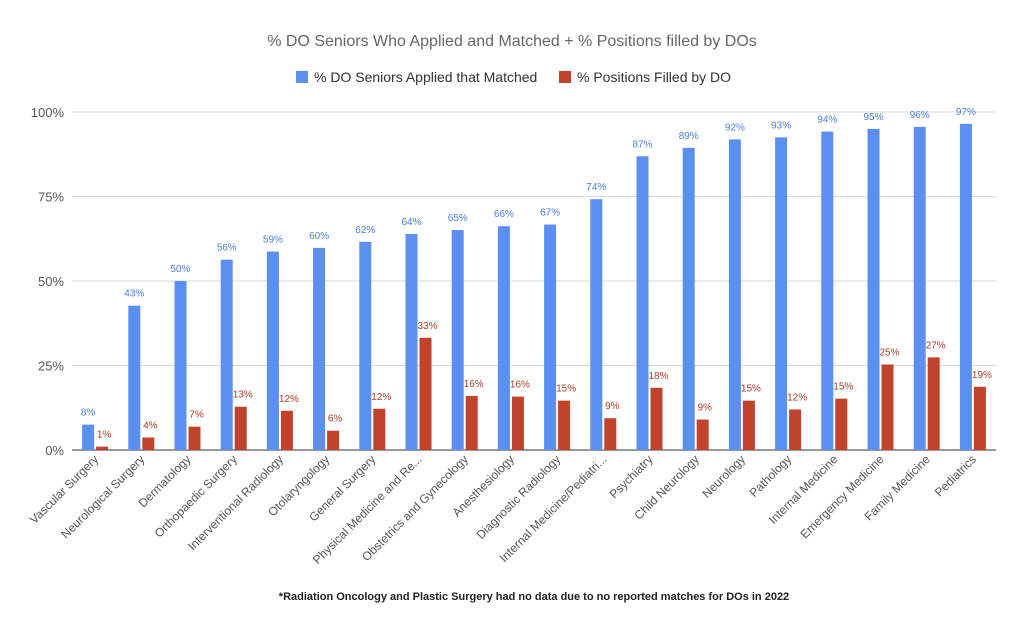 This screenshot has width=1024, height=631. I want to click on data-label-applied-matched-9: 66%, so click(504, 214).